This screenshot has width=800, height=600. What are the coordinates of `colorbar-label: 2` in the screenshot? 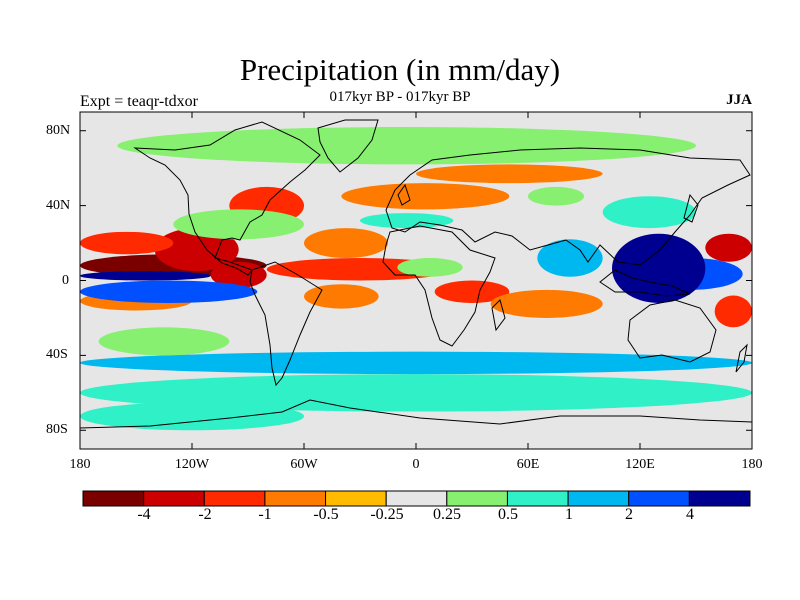 It's located at (629, 514).